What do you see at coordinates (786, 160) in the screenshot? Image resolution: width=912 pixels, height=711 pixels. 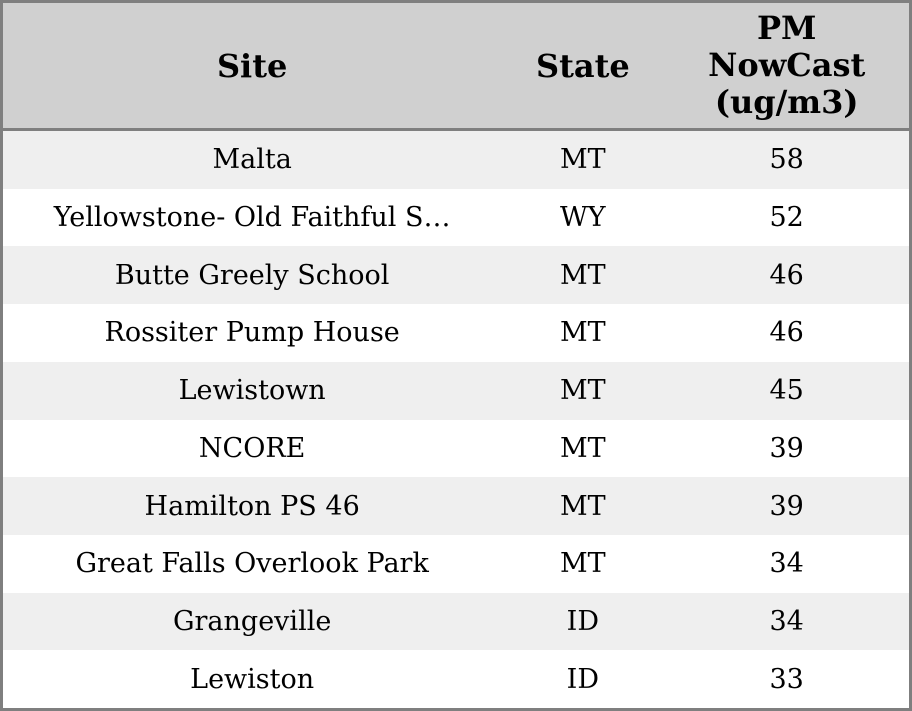 I see `cell-pm-nowcast: 58` at bounding box center [786, 160].